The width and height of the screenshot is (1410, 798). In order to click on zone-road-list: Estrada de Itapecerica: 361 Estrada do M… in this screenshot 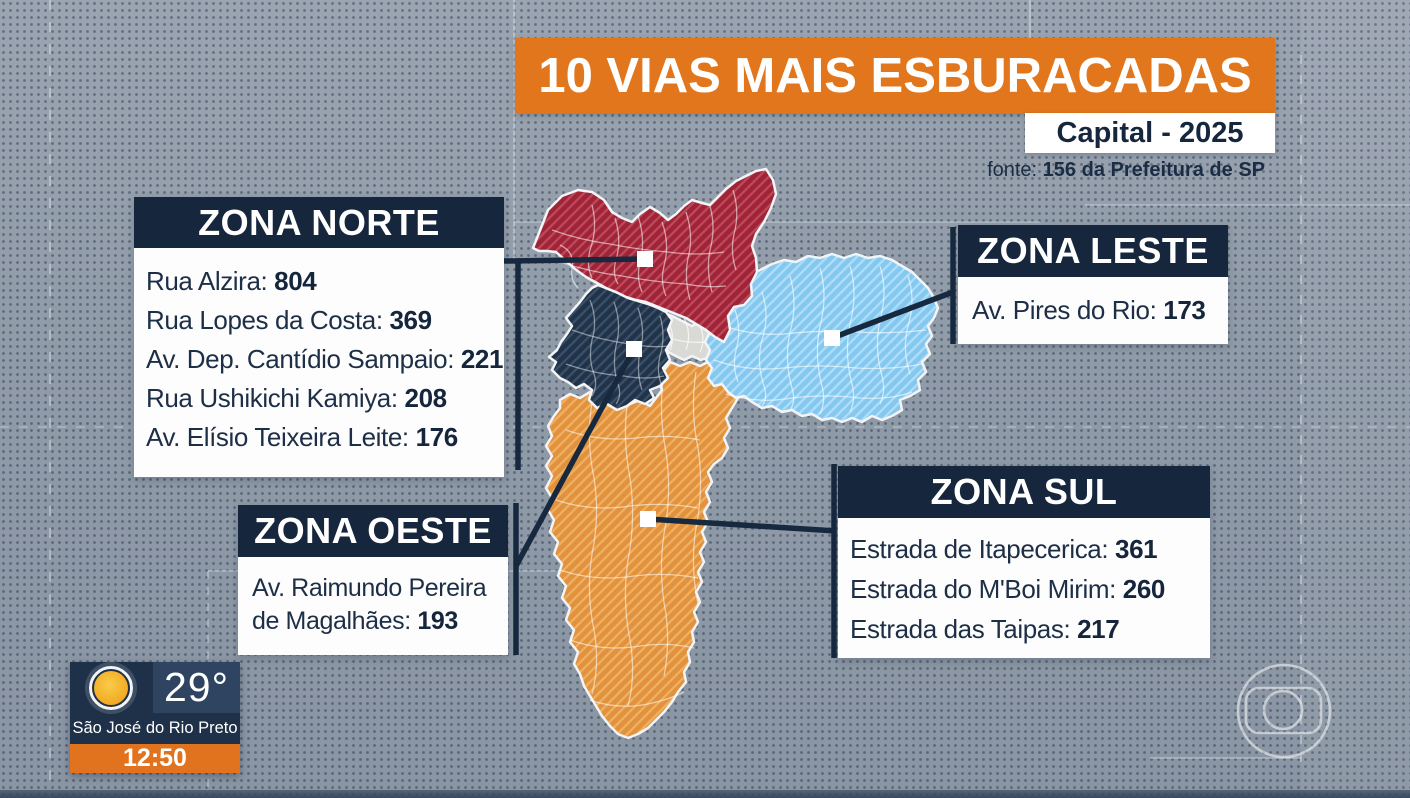, I will do `click(1024, 588)`.